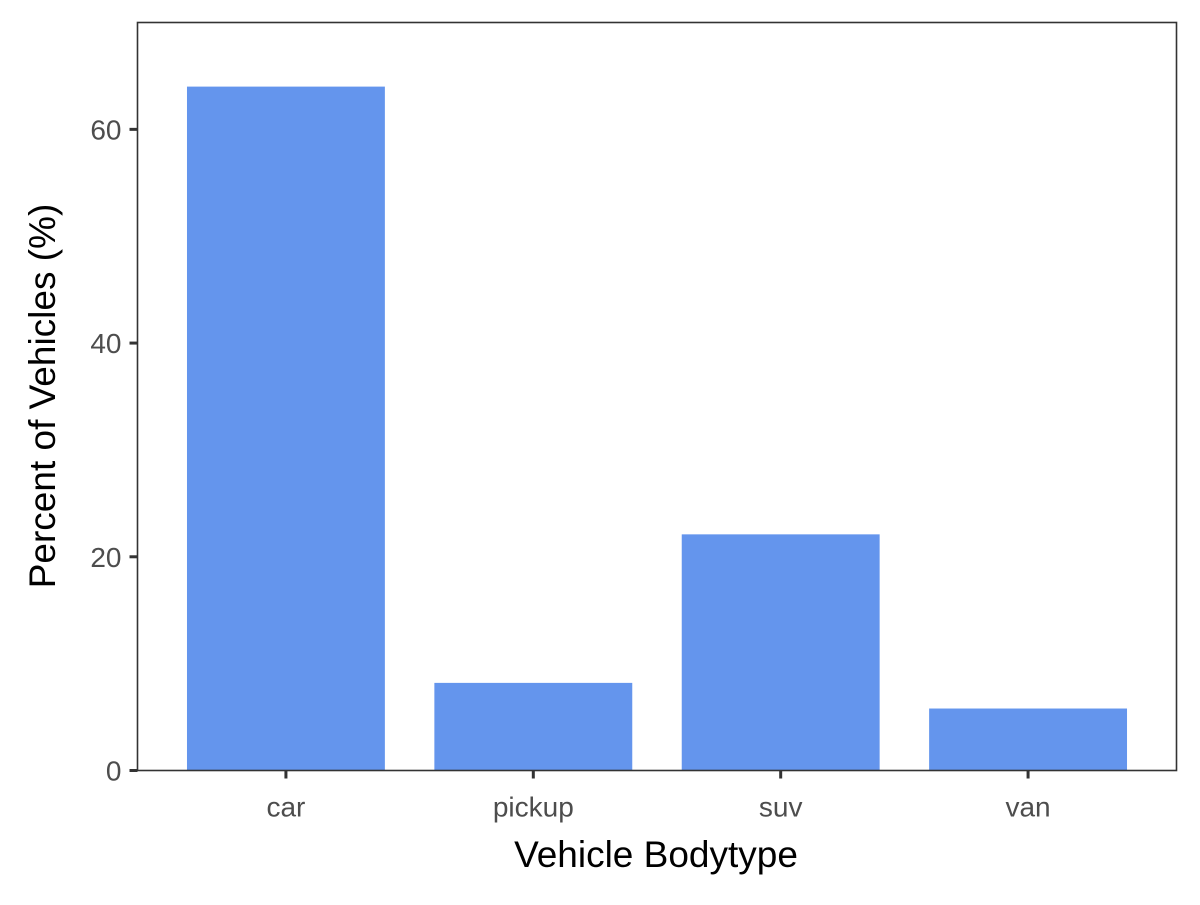  I want to click on y-axis-title: Percent of Vehicles (%), so click(42, 396).